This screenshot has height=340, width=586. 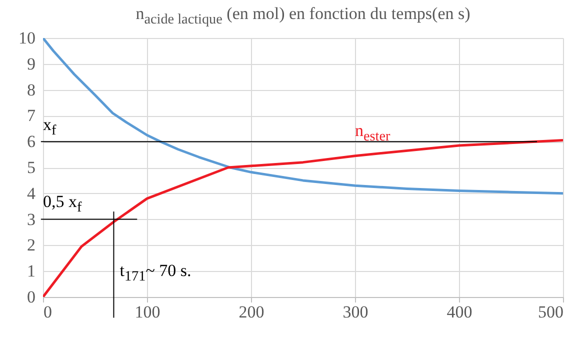 I want to click on y-tick-label: 0, so click(x=31, y=297).